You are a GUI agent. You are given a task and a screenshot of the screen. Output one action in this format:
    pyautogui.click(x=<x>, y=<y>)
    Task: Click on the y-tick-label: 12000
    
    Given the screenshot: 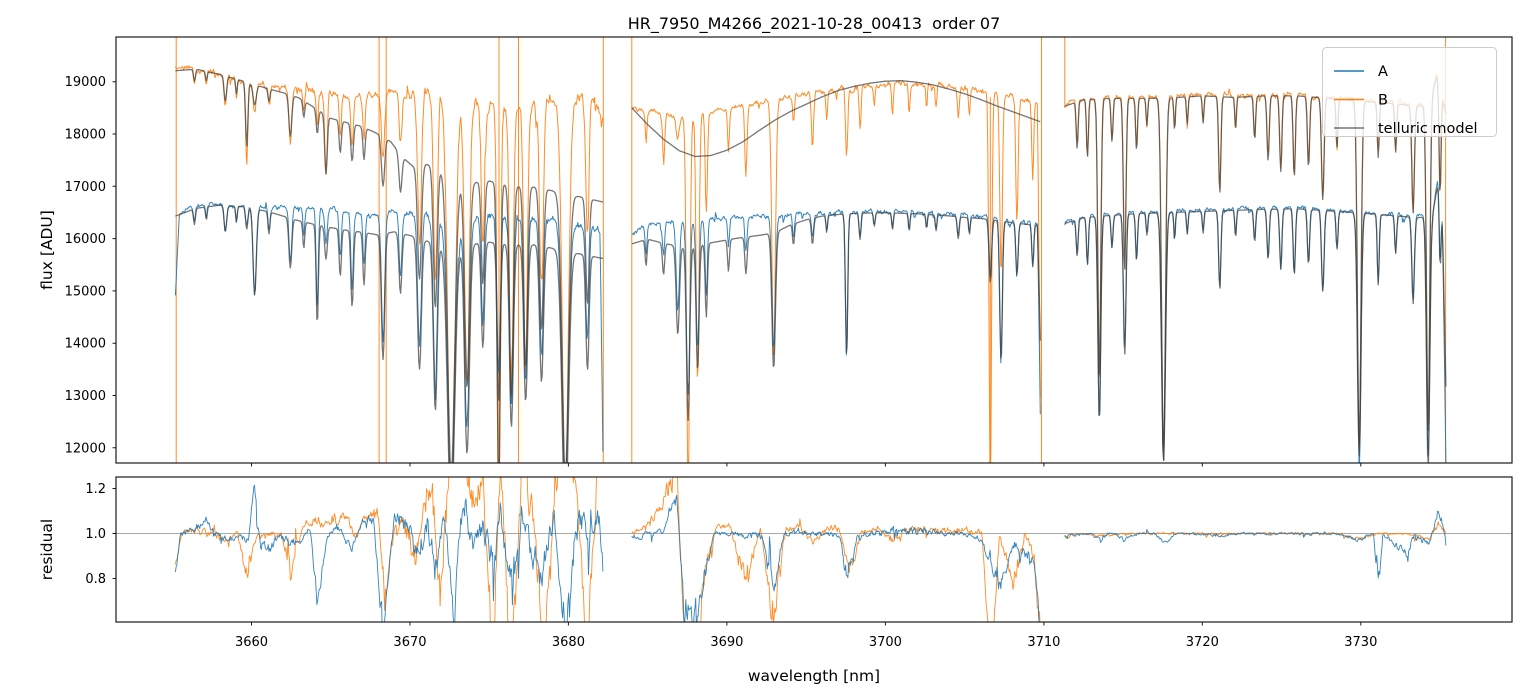 What is the action you would take?
    pyautogui.click(x=85, y=448)
    